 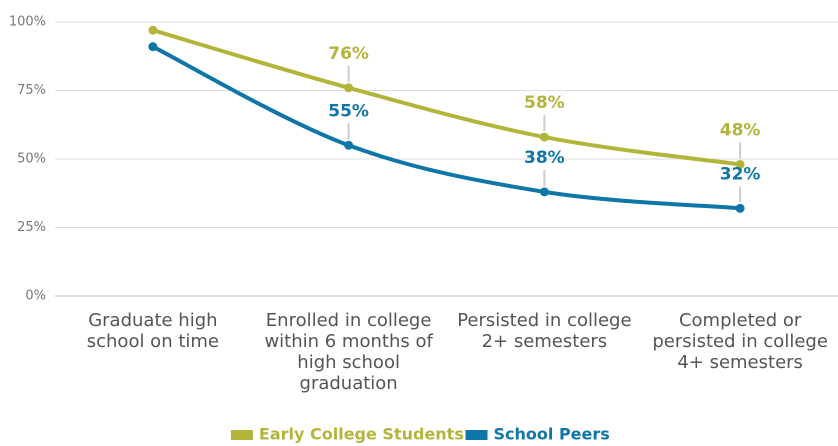 I want to click on x-tick-label: Graduate high school on time, so click(x=152, y=331).